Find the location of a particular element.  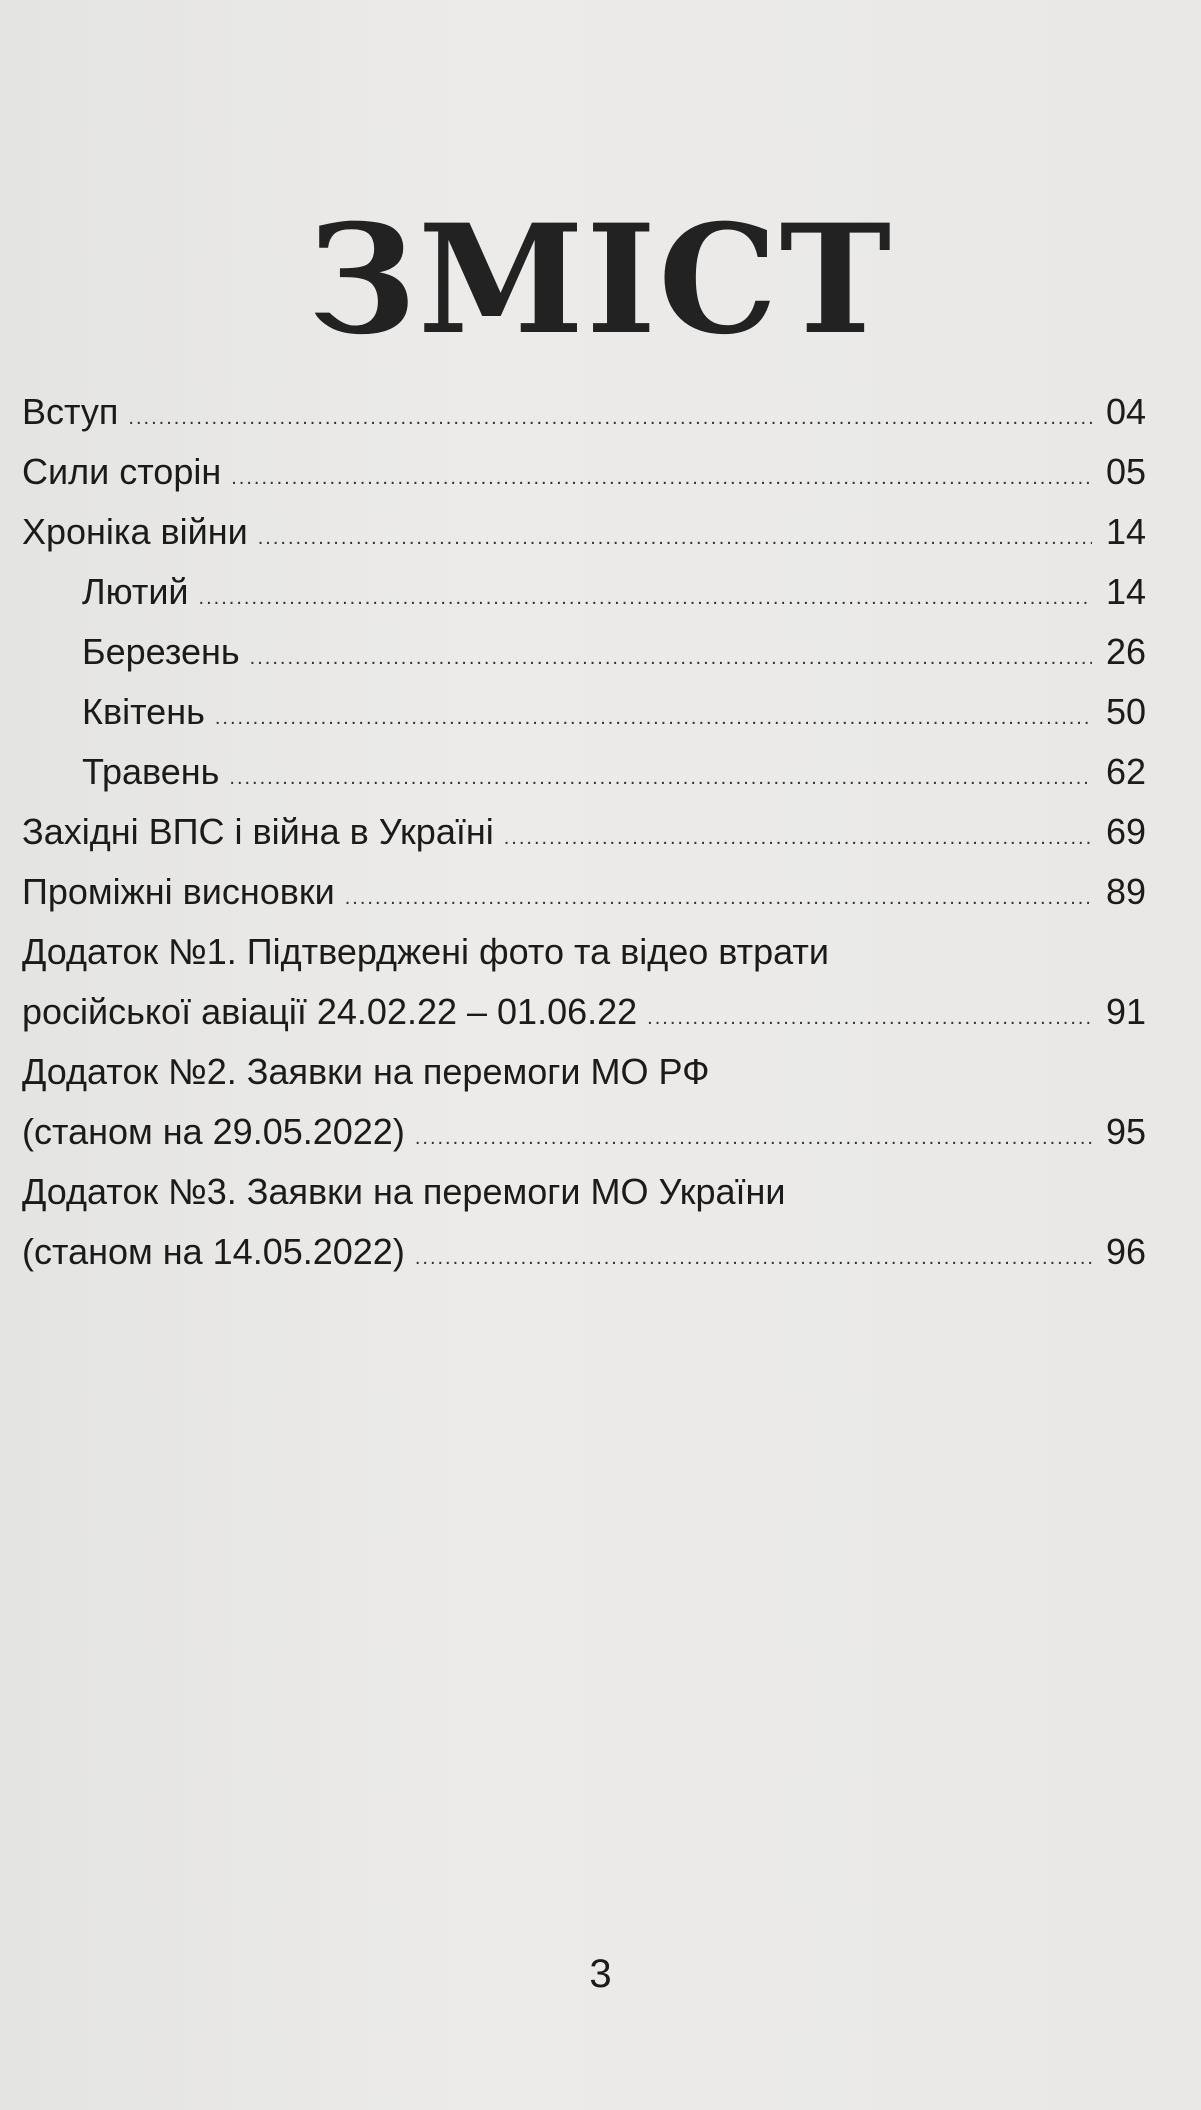

page-title: ЗМІСТ is located at coordinates (600, 280).